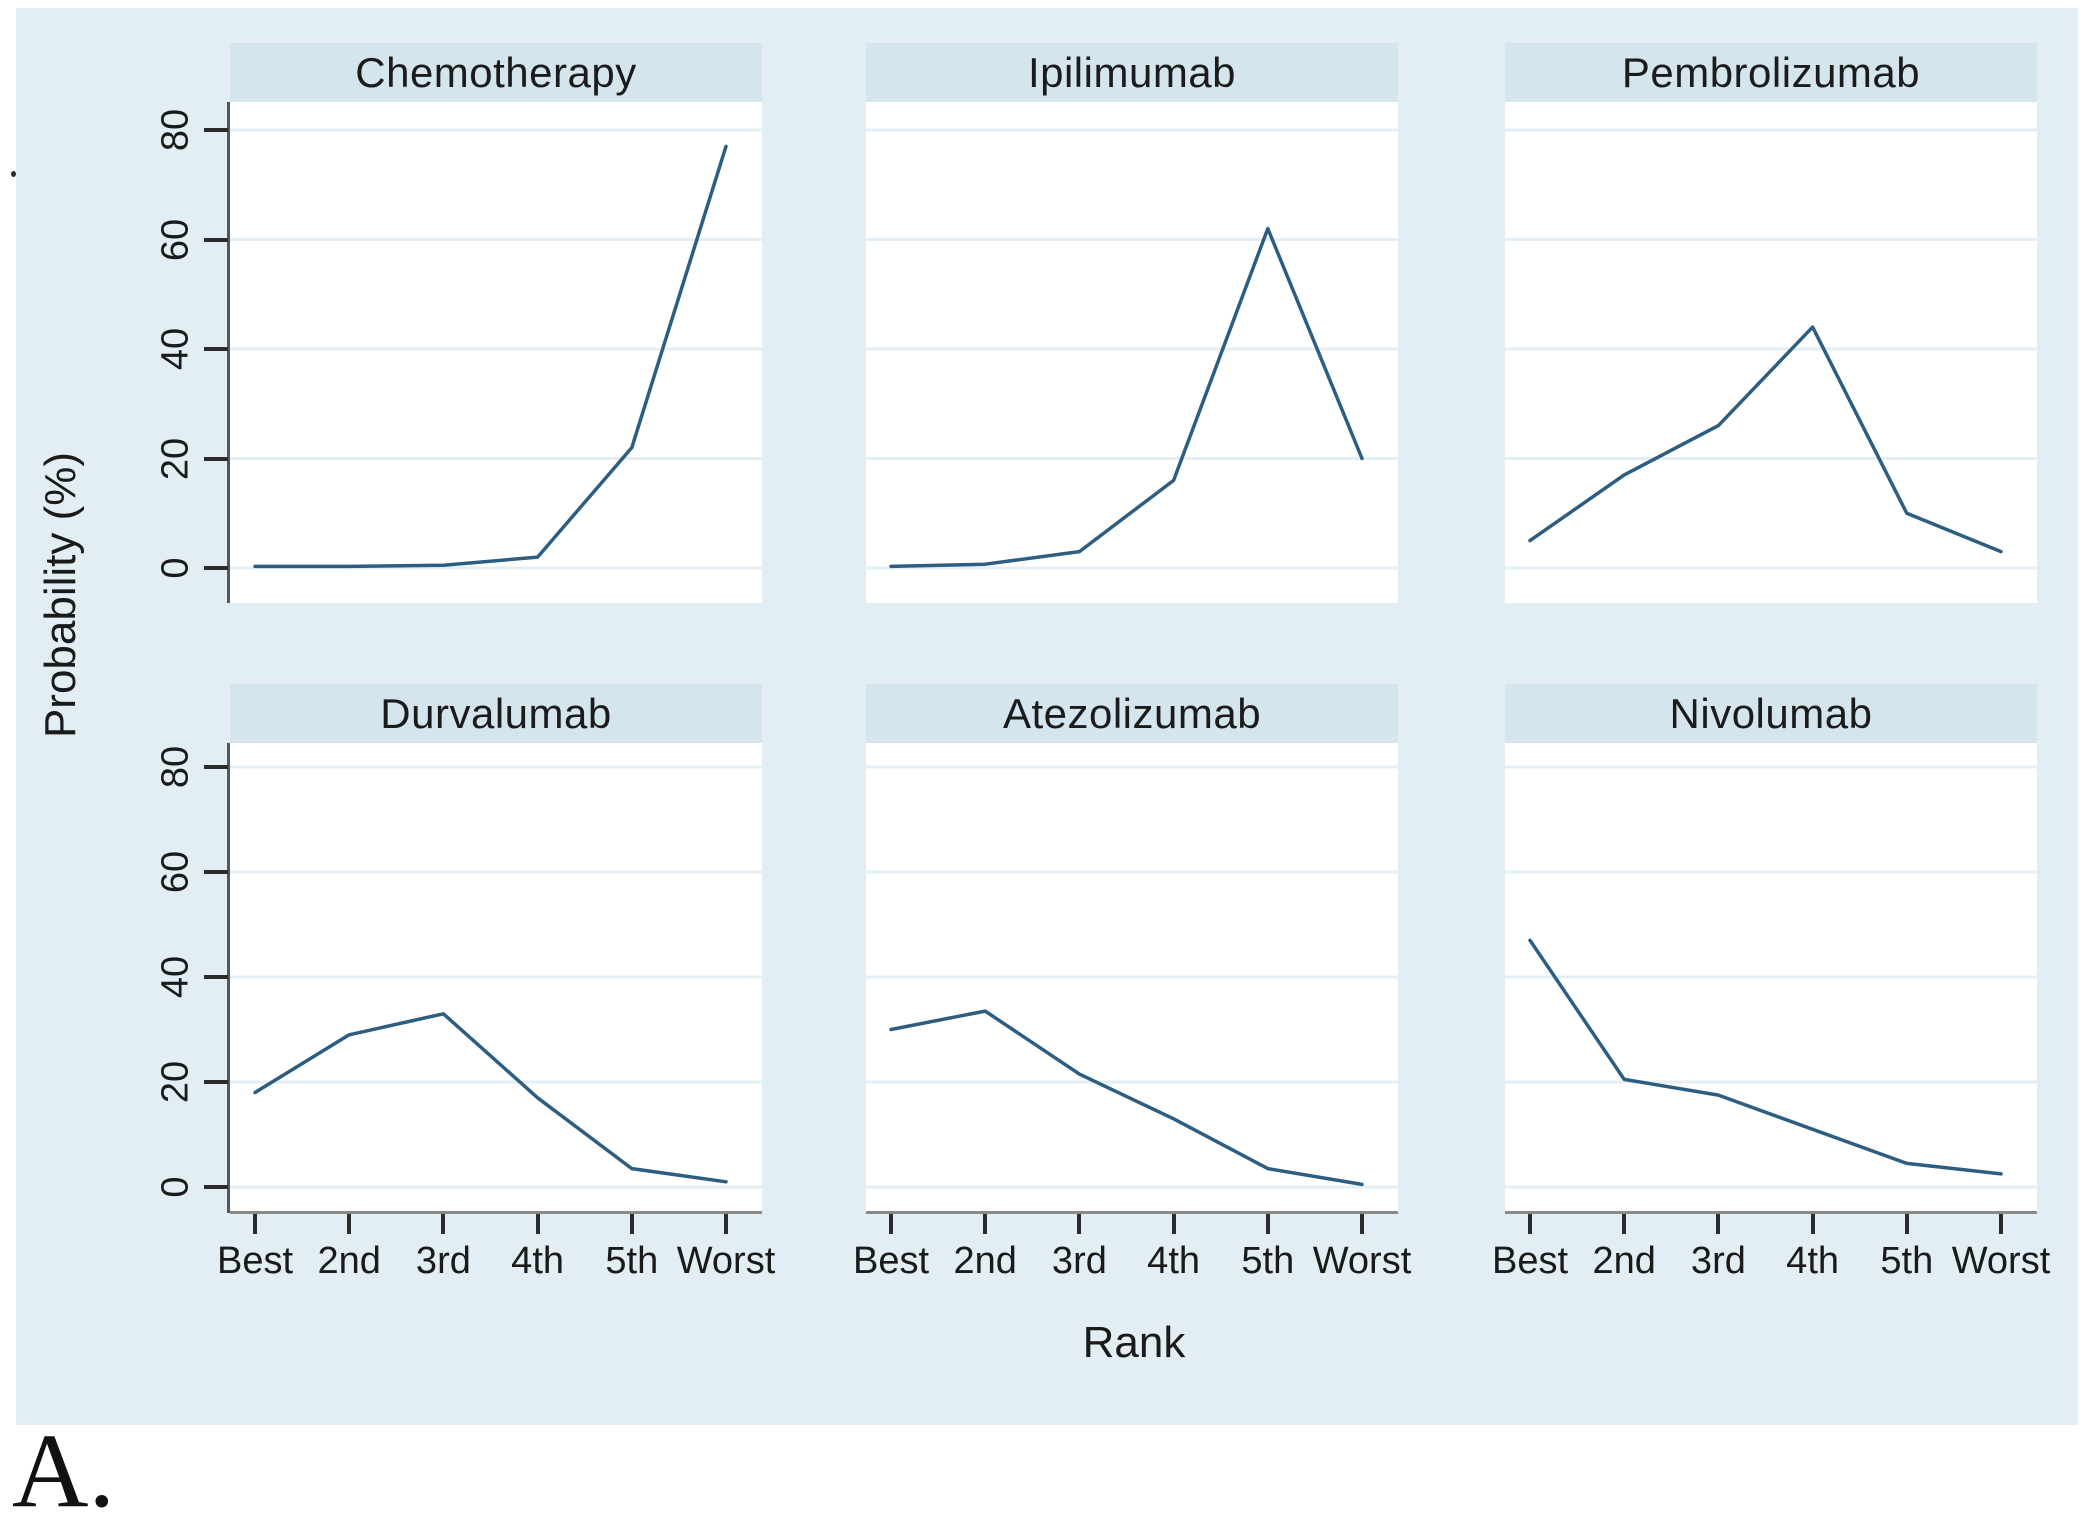  I want to click on x-axis-title: Rank, so click(1134, 1342).